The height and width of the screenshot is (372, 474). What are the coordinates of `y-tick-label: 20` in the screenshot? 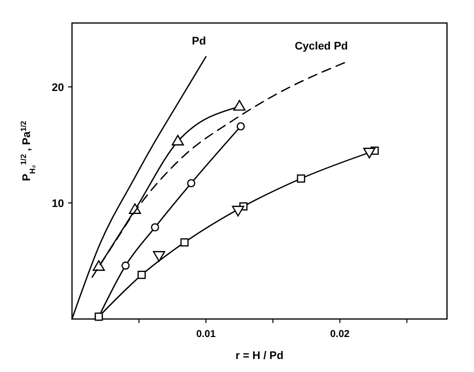 It's located at (58, 88).